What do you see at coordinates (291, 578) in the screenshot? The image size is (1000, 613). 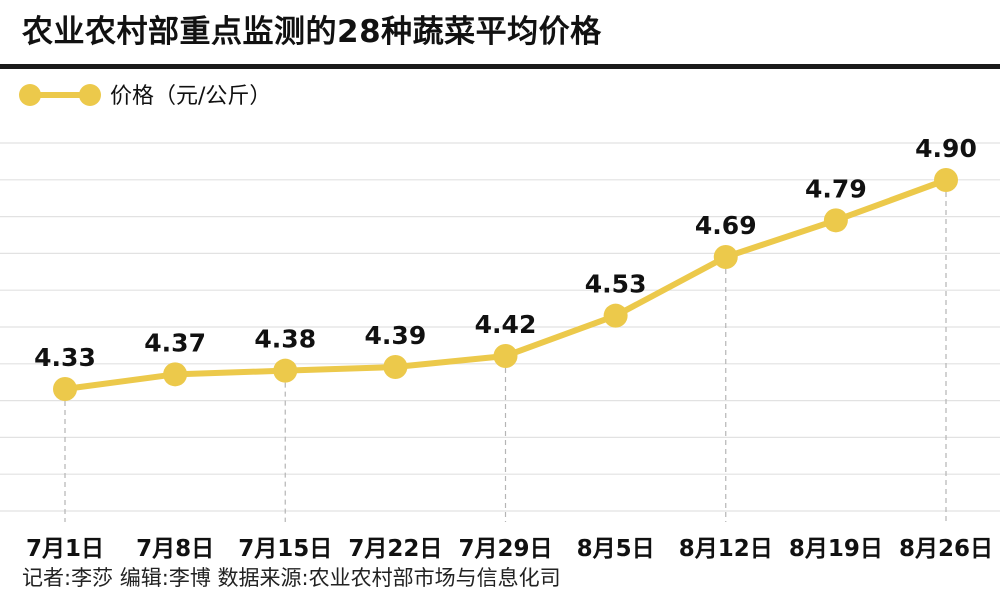 I see `footer-credit: 记者:李莎 编辑:李博 数据来源:农业农村部市场与信息化司` at bounding box center [291, 578].